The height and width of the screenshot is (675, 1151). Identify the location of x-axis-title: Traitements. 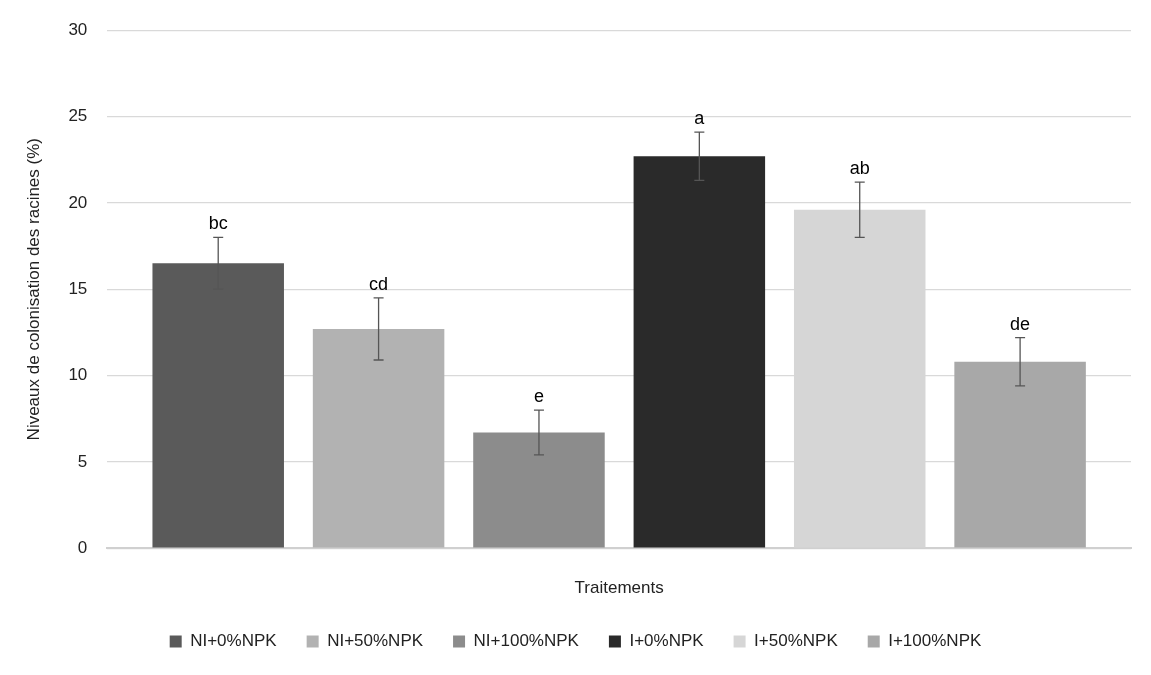
(619, 588).